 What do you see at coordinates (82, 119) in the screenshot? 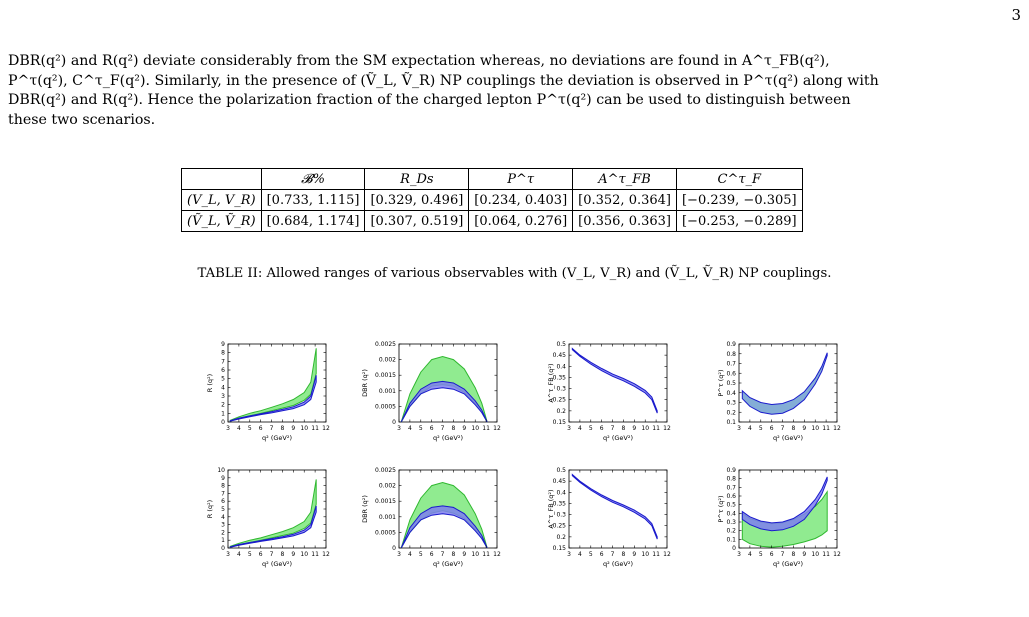
I see `paragraph-line-4: these two scenarios.` at bounding box center [82, 119].